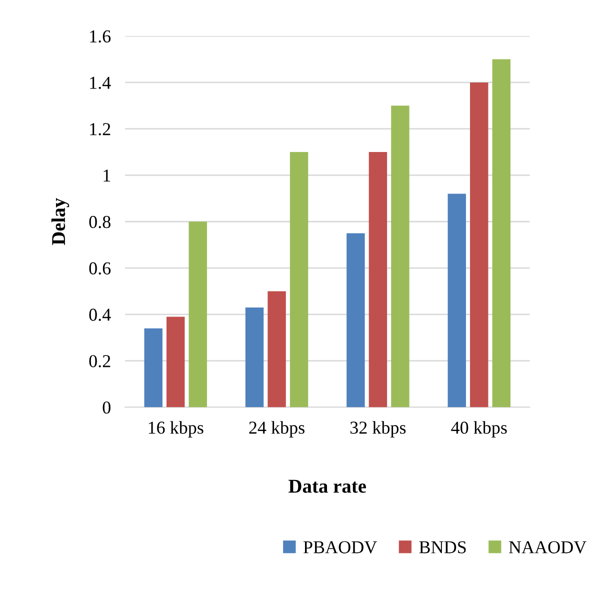 This screenshot has height=591, width=604. I want to click on y-tick-label: 1, so click(107, 176).